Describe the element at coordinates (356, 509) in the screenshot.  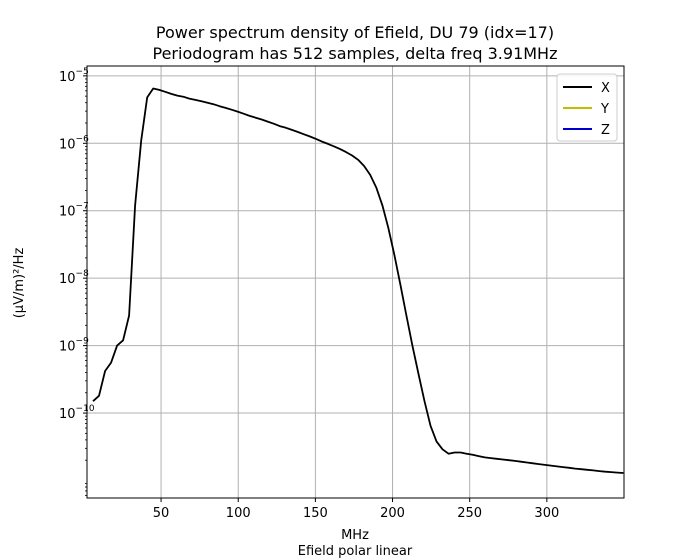
I see `x-axis-ticks: 50 100 150 200 250 300` at that location.